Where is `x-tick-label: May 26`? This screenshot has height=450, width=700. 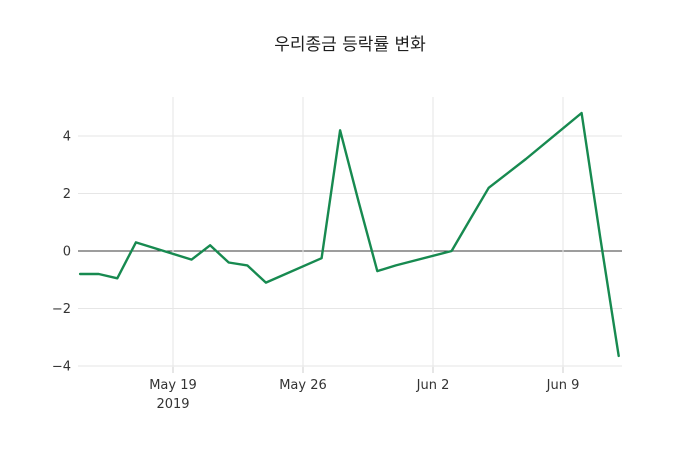 x-tick-label: May 26 is located at coordinates (303, 385).